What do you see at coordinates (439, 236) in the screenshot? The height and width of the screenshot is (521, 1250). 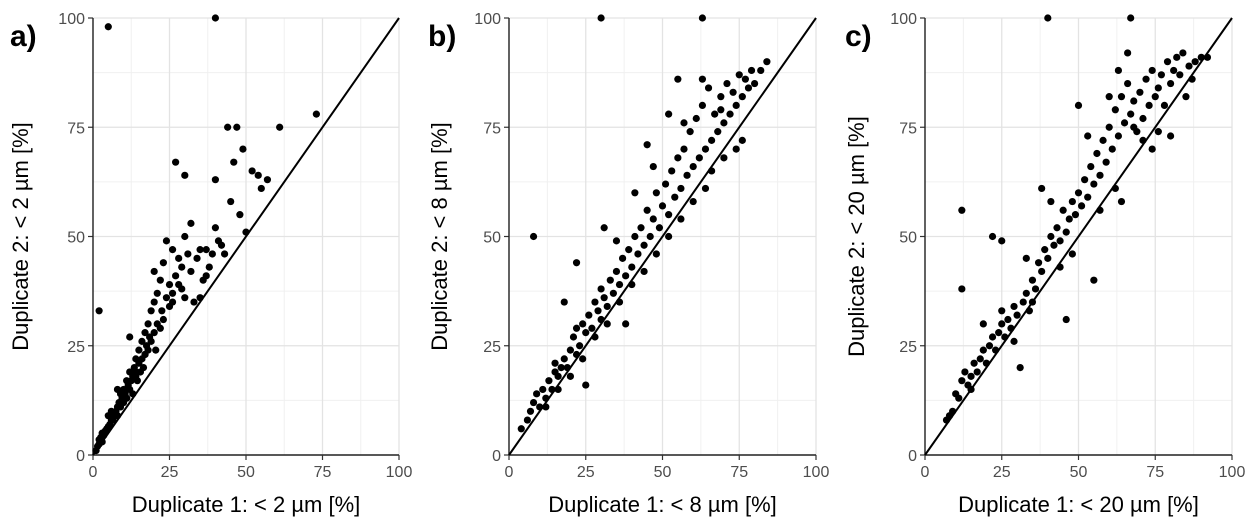 I see `y-axis-title: Duplicate 2: < 8 µm [%]` at bounding box center [439, 236].